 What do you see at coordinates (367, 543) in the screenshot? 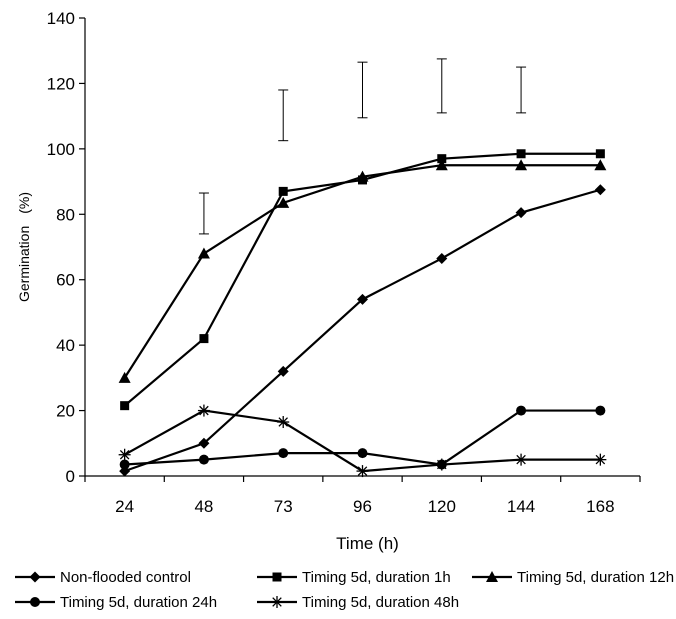
I see `x-axis-title: Time (h)` at bounding box center [367, 543].